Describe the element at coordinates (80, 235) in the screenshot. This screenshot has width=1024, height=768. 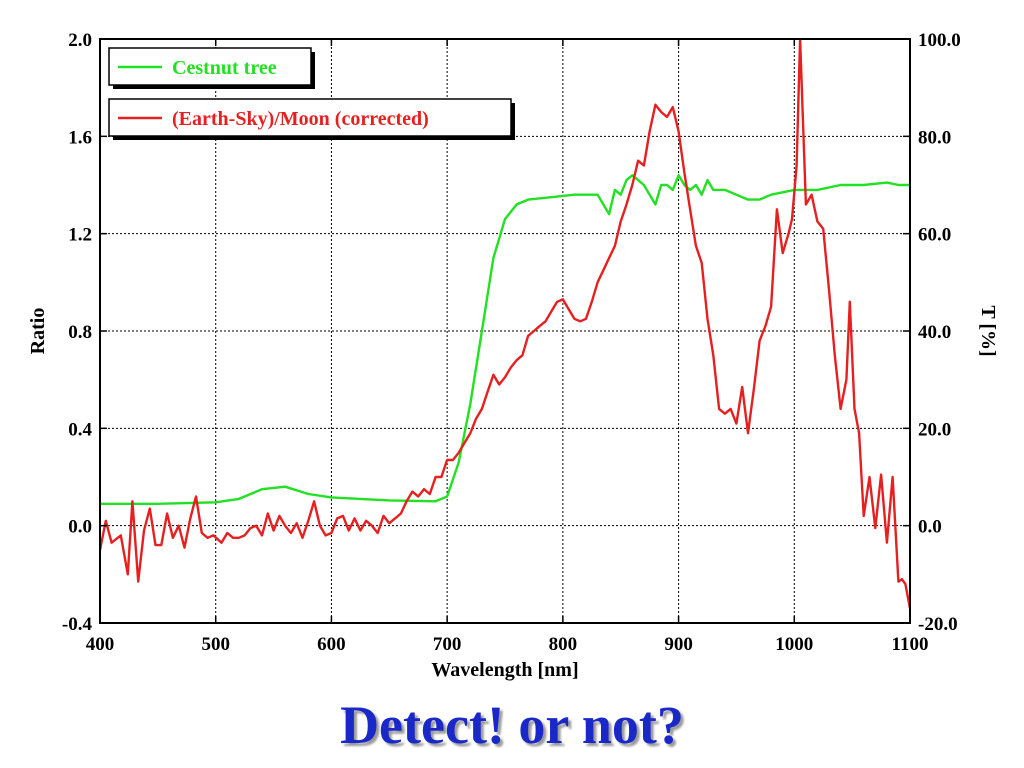
I see `y-tick-label: 1.2` at that location.